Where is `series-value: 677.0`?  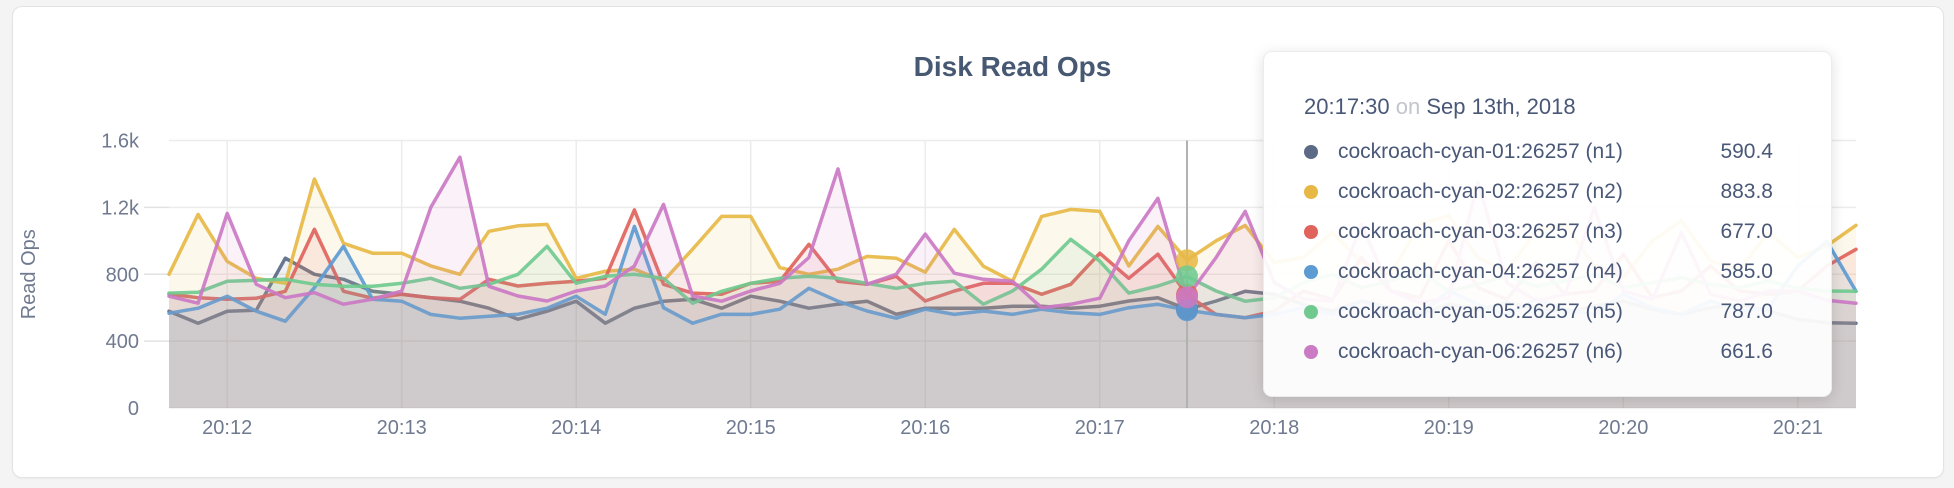
series-value: 677.0 is located at coordinates (1746, 231).